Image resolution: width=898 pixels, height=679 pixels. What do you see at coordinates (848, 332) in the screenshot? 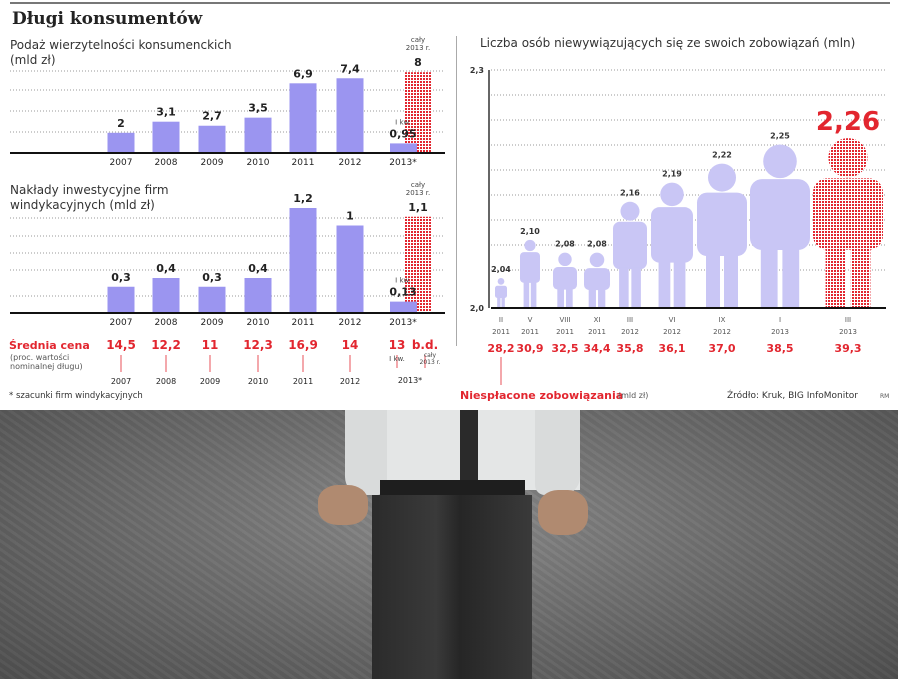
I see `year-label: 2013` at bounding box center [848, 332].